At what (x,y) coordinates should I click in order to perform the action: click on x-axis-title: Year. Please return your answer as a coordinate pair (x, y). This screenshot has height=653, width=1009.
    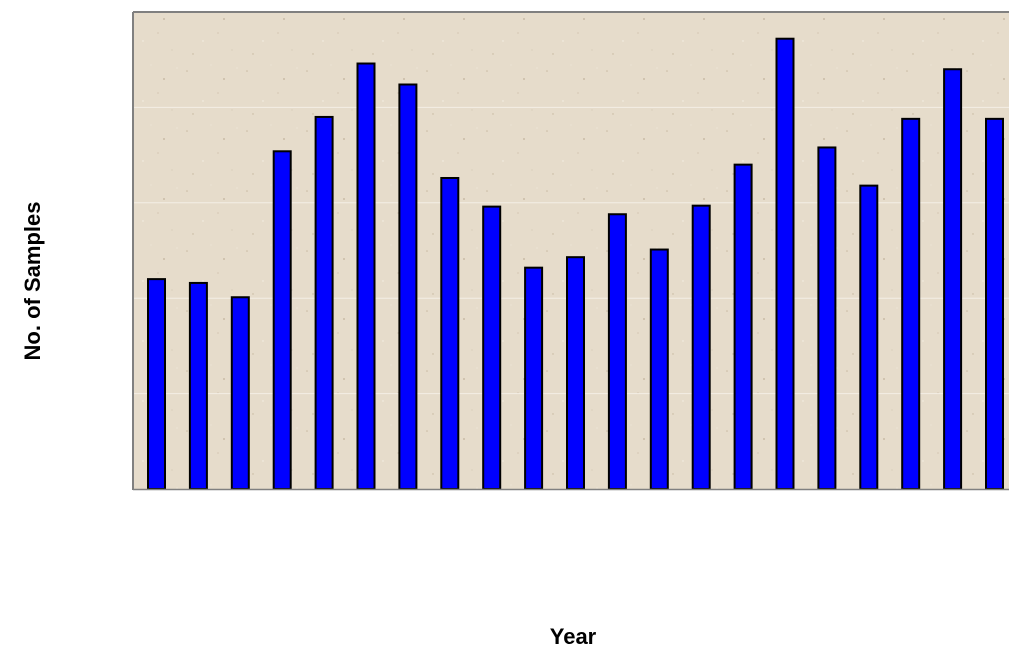
    Looking at the image, I should click on (573, 636).